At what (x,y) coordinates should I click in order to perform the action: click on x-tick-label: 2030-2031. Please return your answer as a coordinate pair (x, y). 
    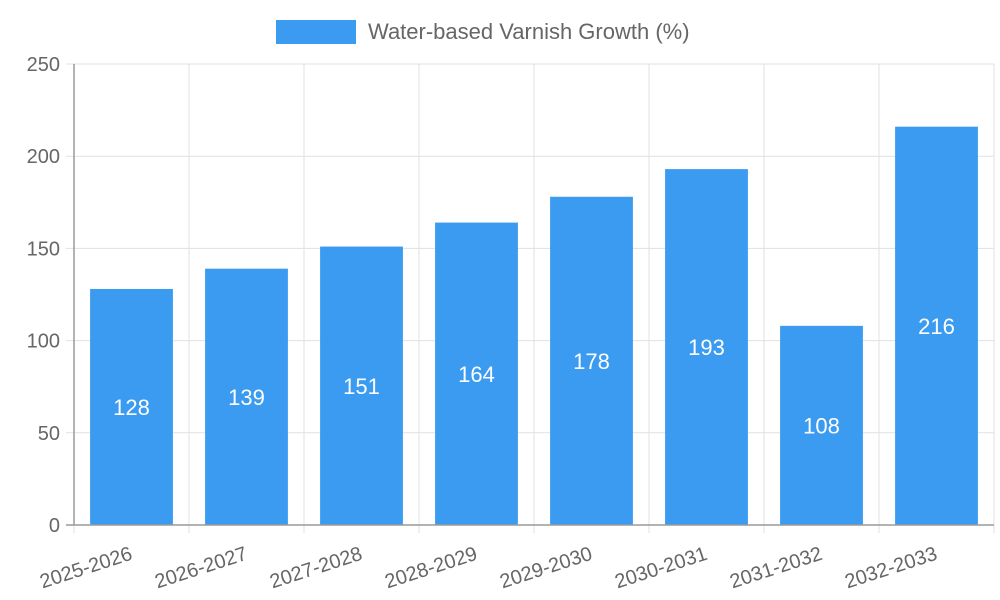
    Looking at the image, I should click on (661, 568).